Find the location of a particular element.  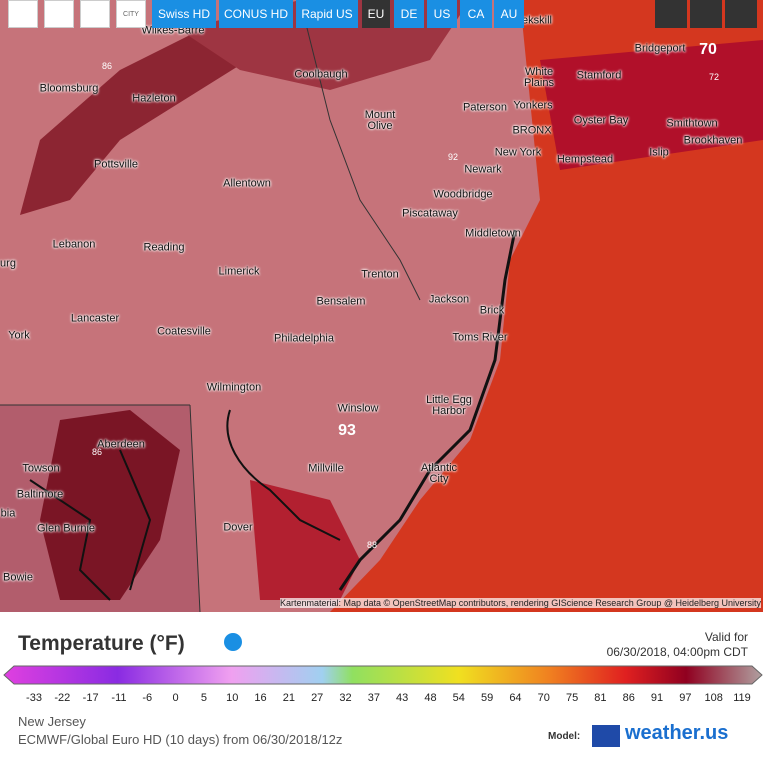

place-label: Wilmington is located at coordinates (234, 387).